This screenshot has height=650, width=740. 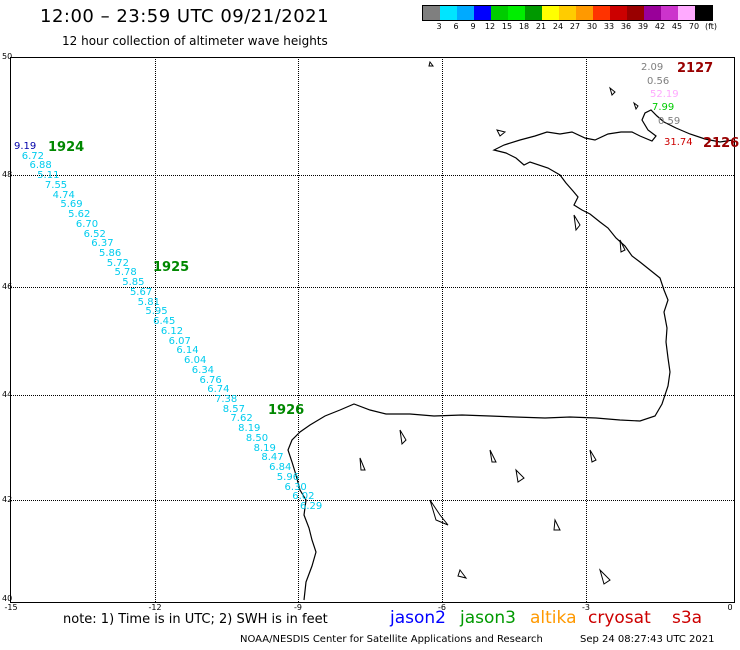 What do you see at coordinates (456, 26) in the screenshot?
I see `color-scale-label: 6` at bounding box center [456, 26].